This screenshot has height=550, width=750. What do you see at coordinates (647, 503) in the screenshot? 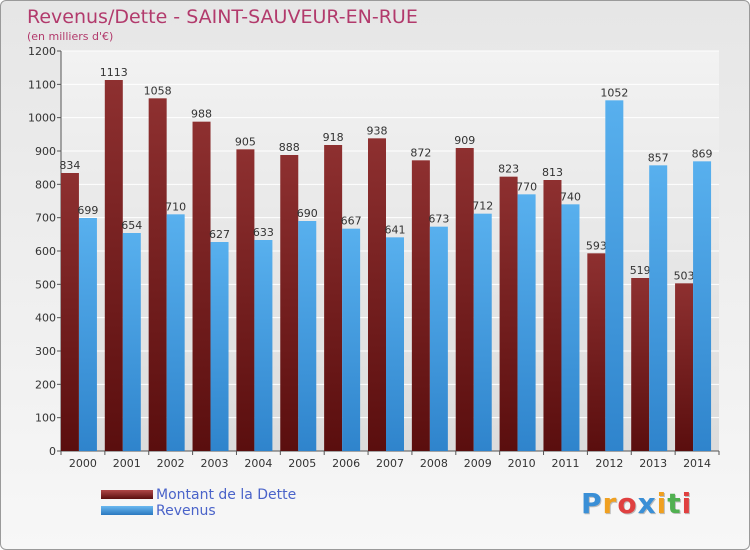
I see `logo-letter: x` at bounding box center [647, 503].